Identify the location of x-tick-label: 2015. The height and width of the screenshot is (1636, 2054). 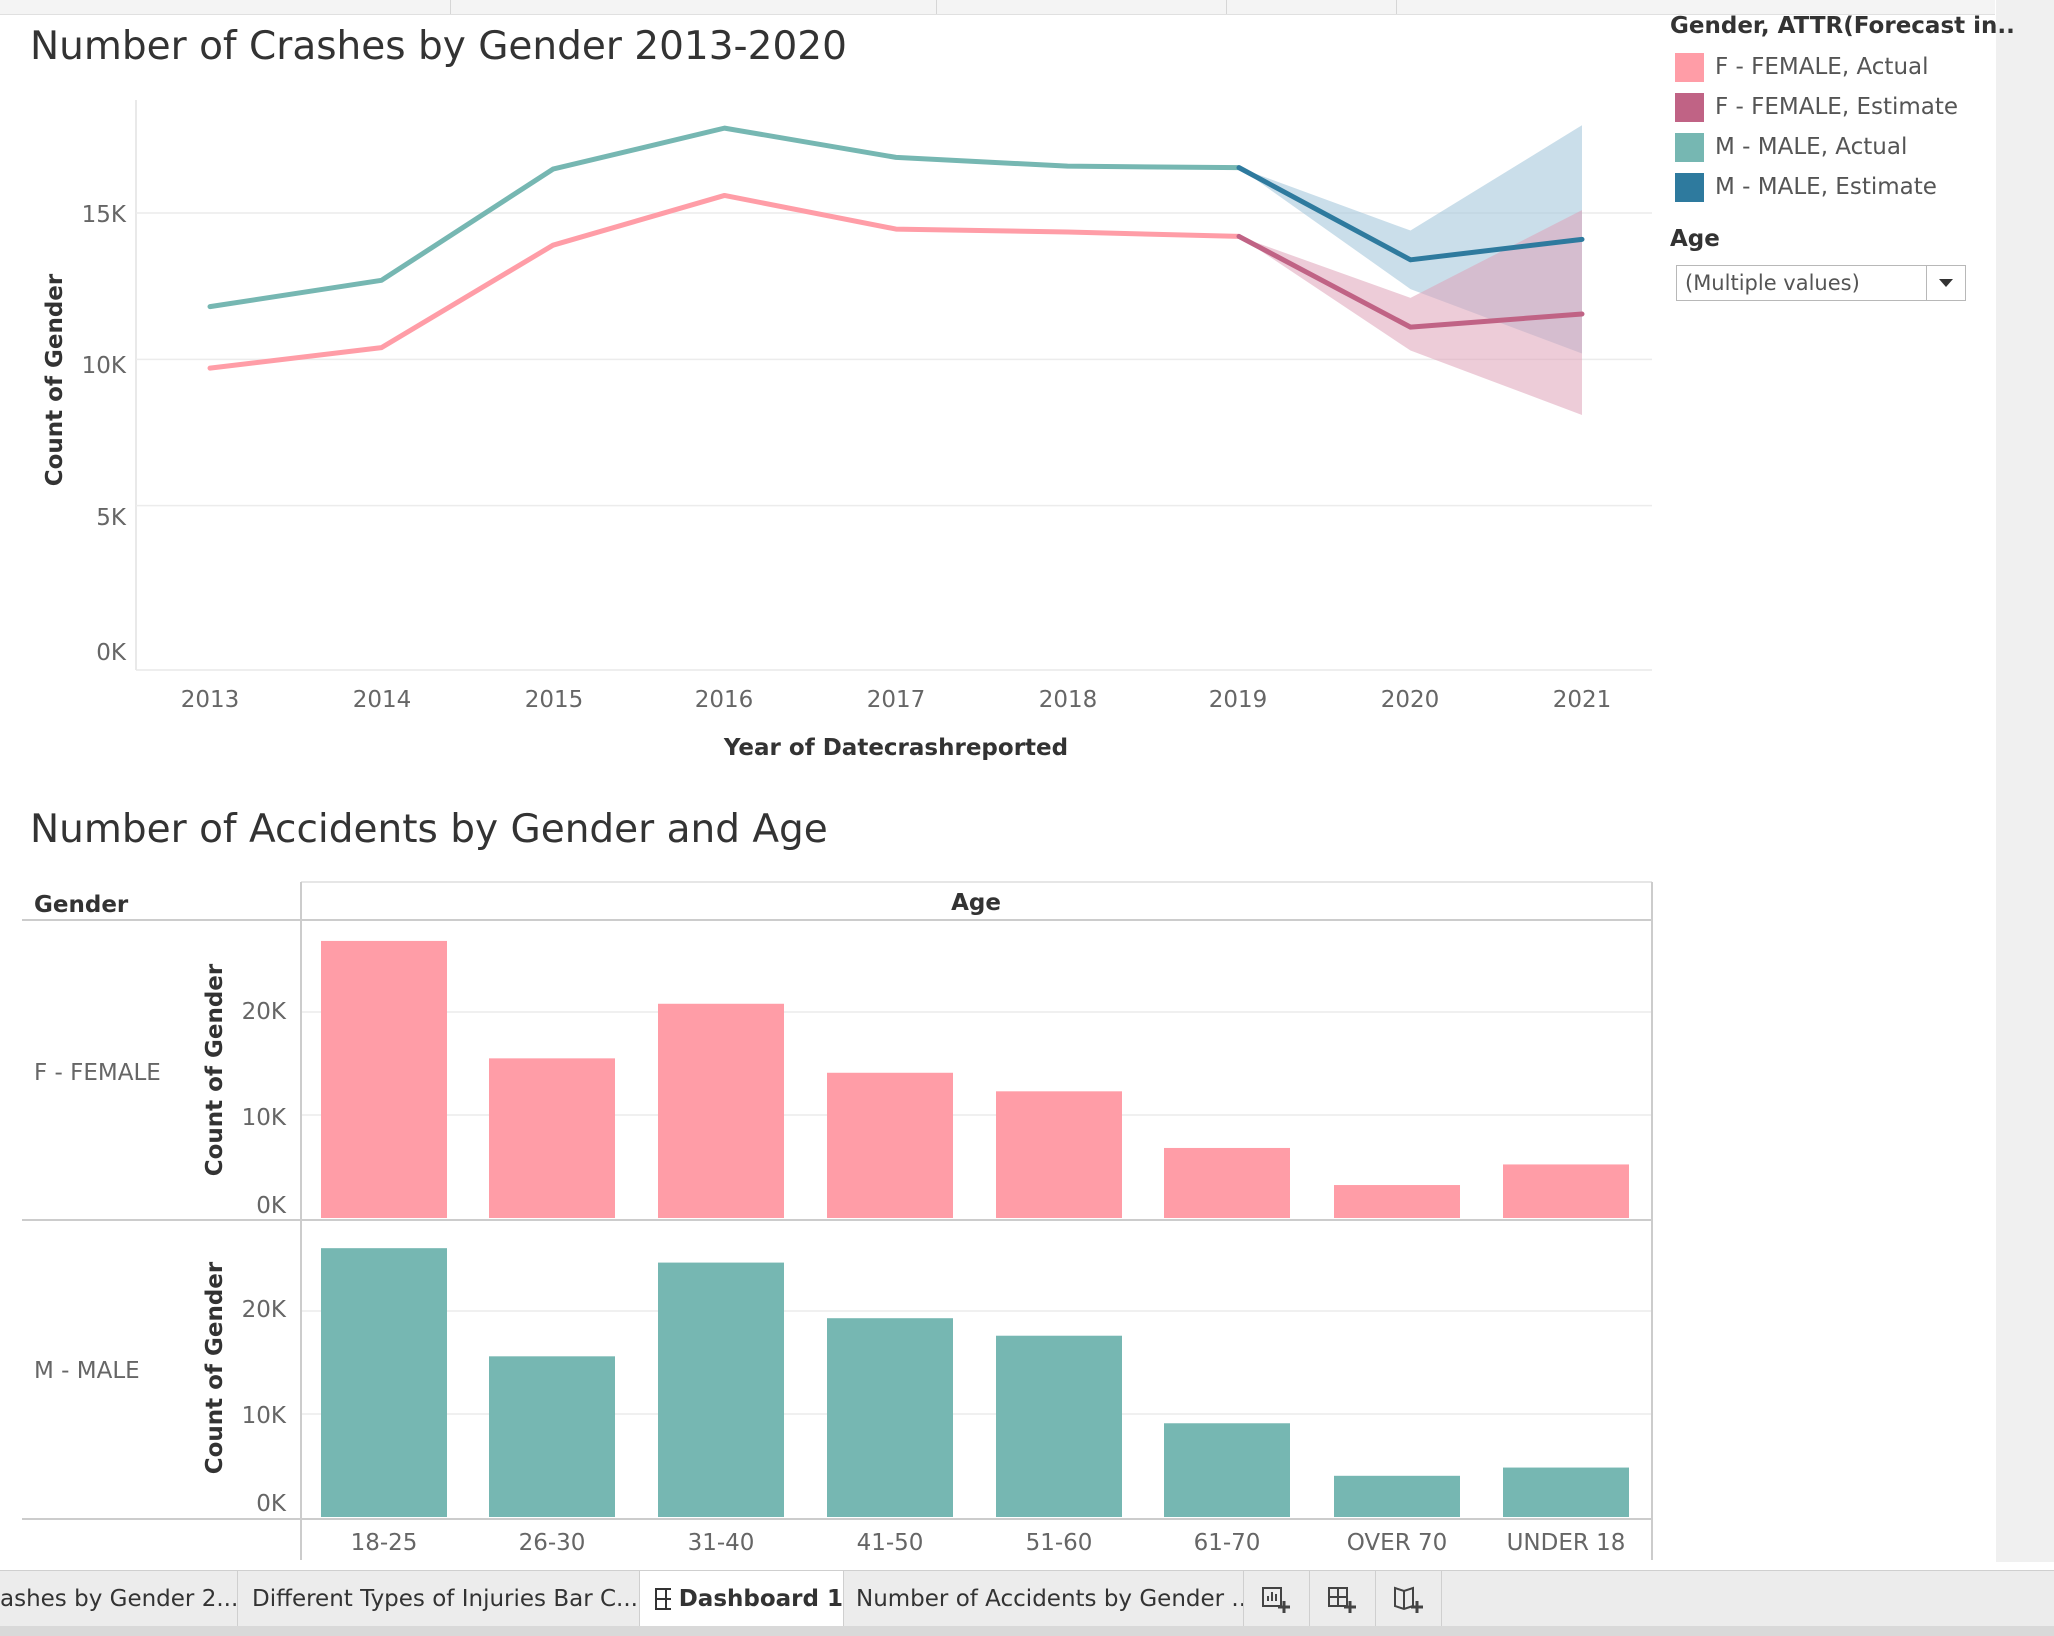
(554, 700).